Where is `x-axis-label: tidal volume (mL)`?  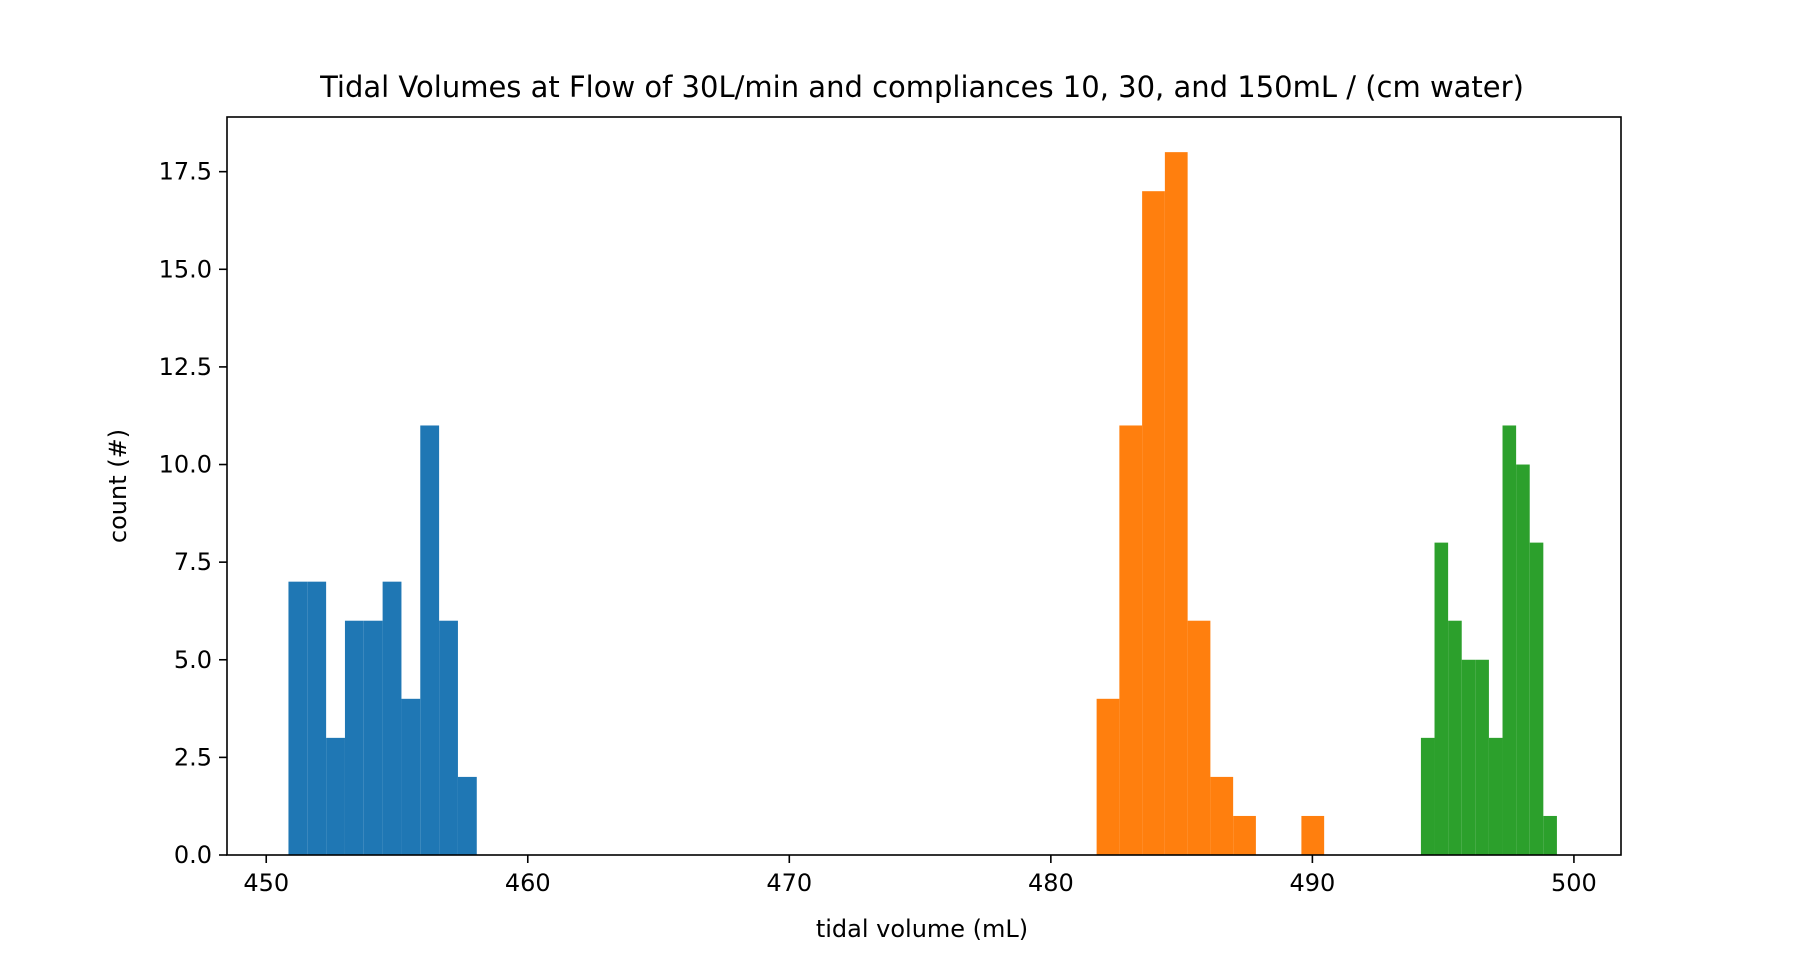
x-axis-label: tidal volume (mL) is located at coordinates (922, 929).